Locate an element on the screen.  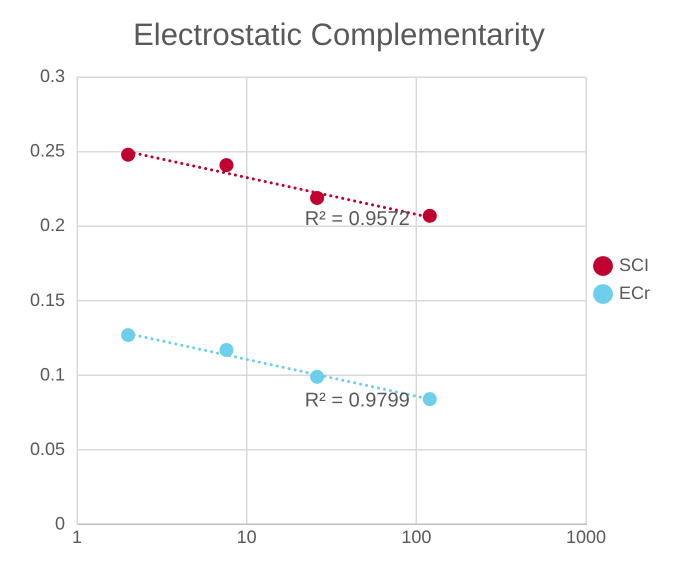
x-tick-label: 10 is located at coordinates (246, 537).